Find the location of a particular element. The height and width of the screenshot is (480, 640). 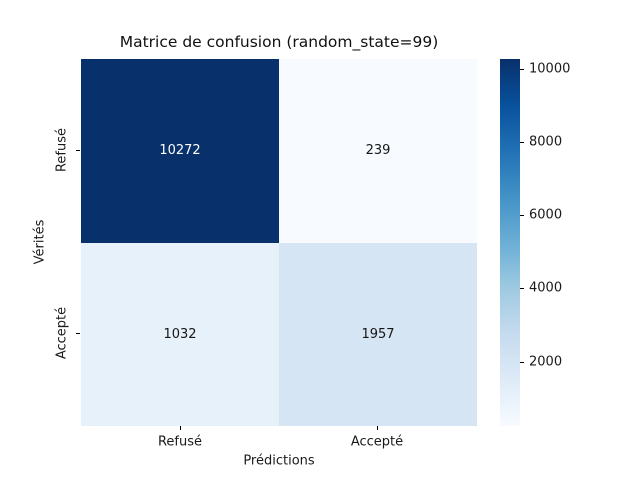

heatmap-cell-true-accepte-pred-refuse: 1032 is located at coordinates (180, 334).